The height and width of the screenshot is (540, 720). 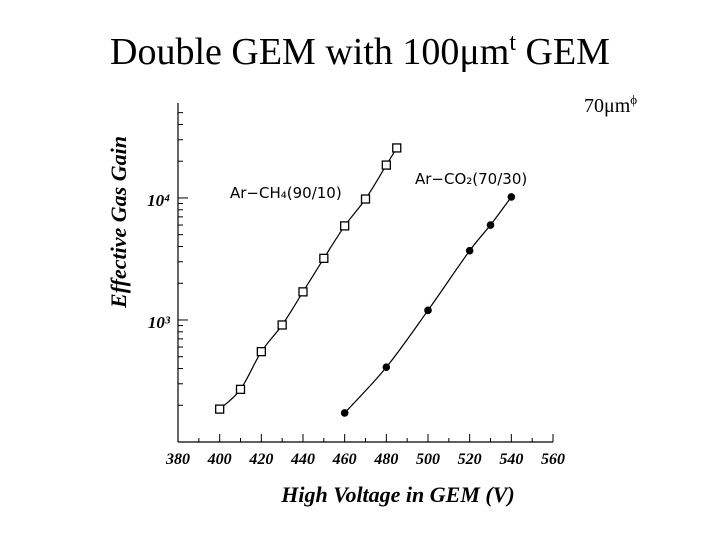 I want to click on x-tick-label: 420, so click(x=260, y=459).